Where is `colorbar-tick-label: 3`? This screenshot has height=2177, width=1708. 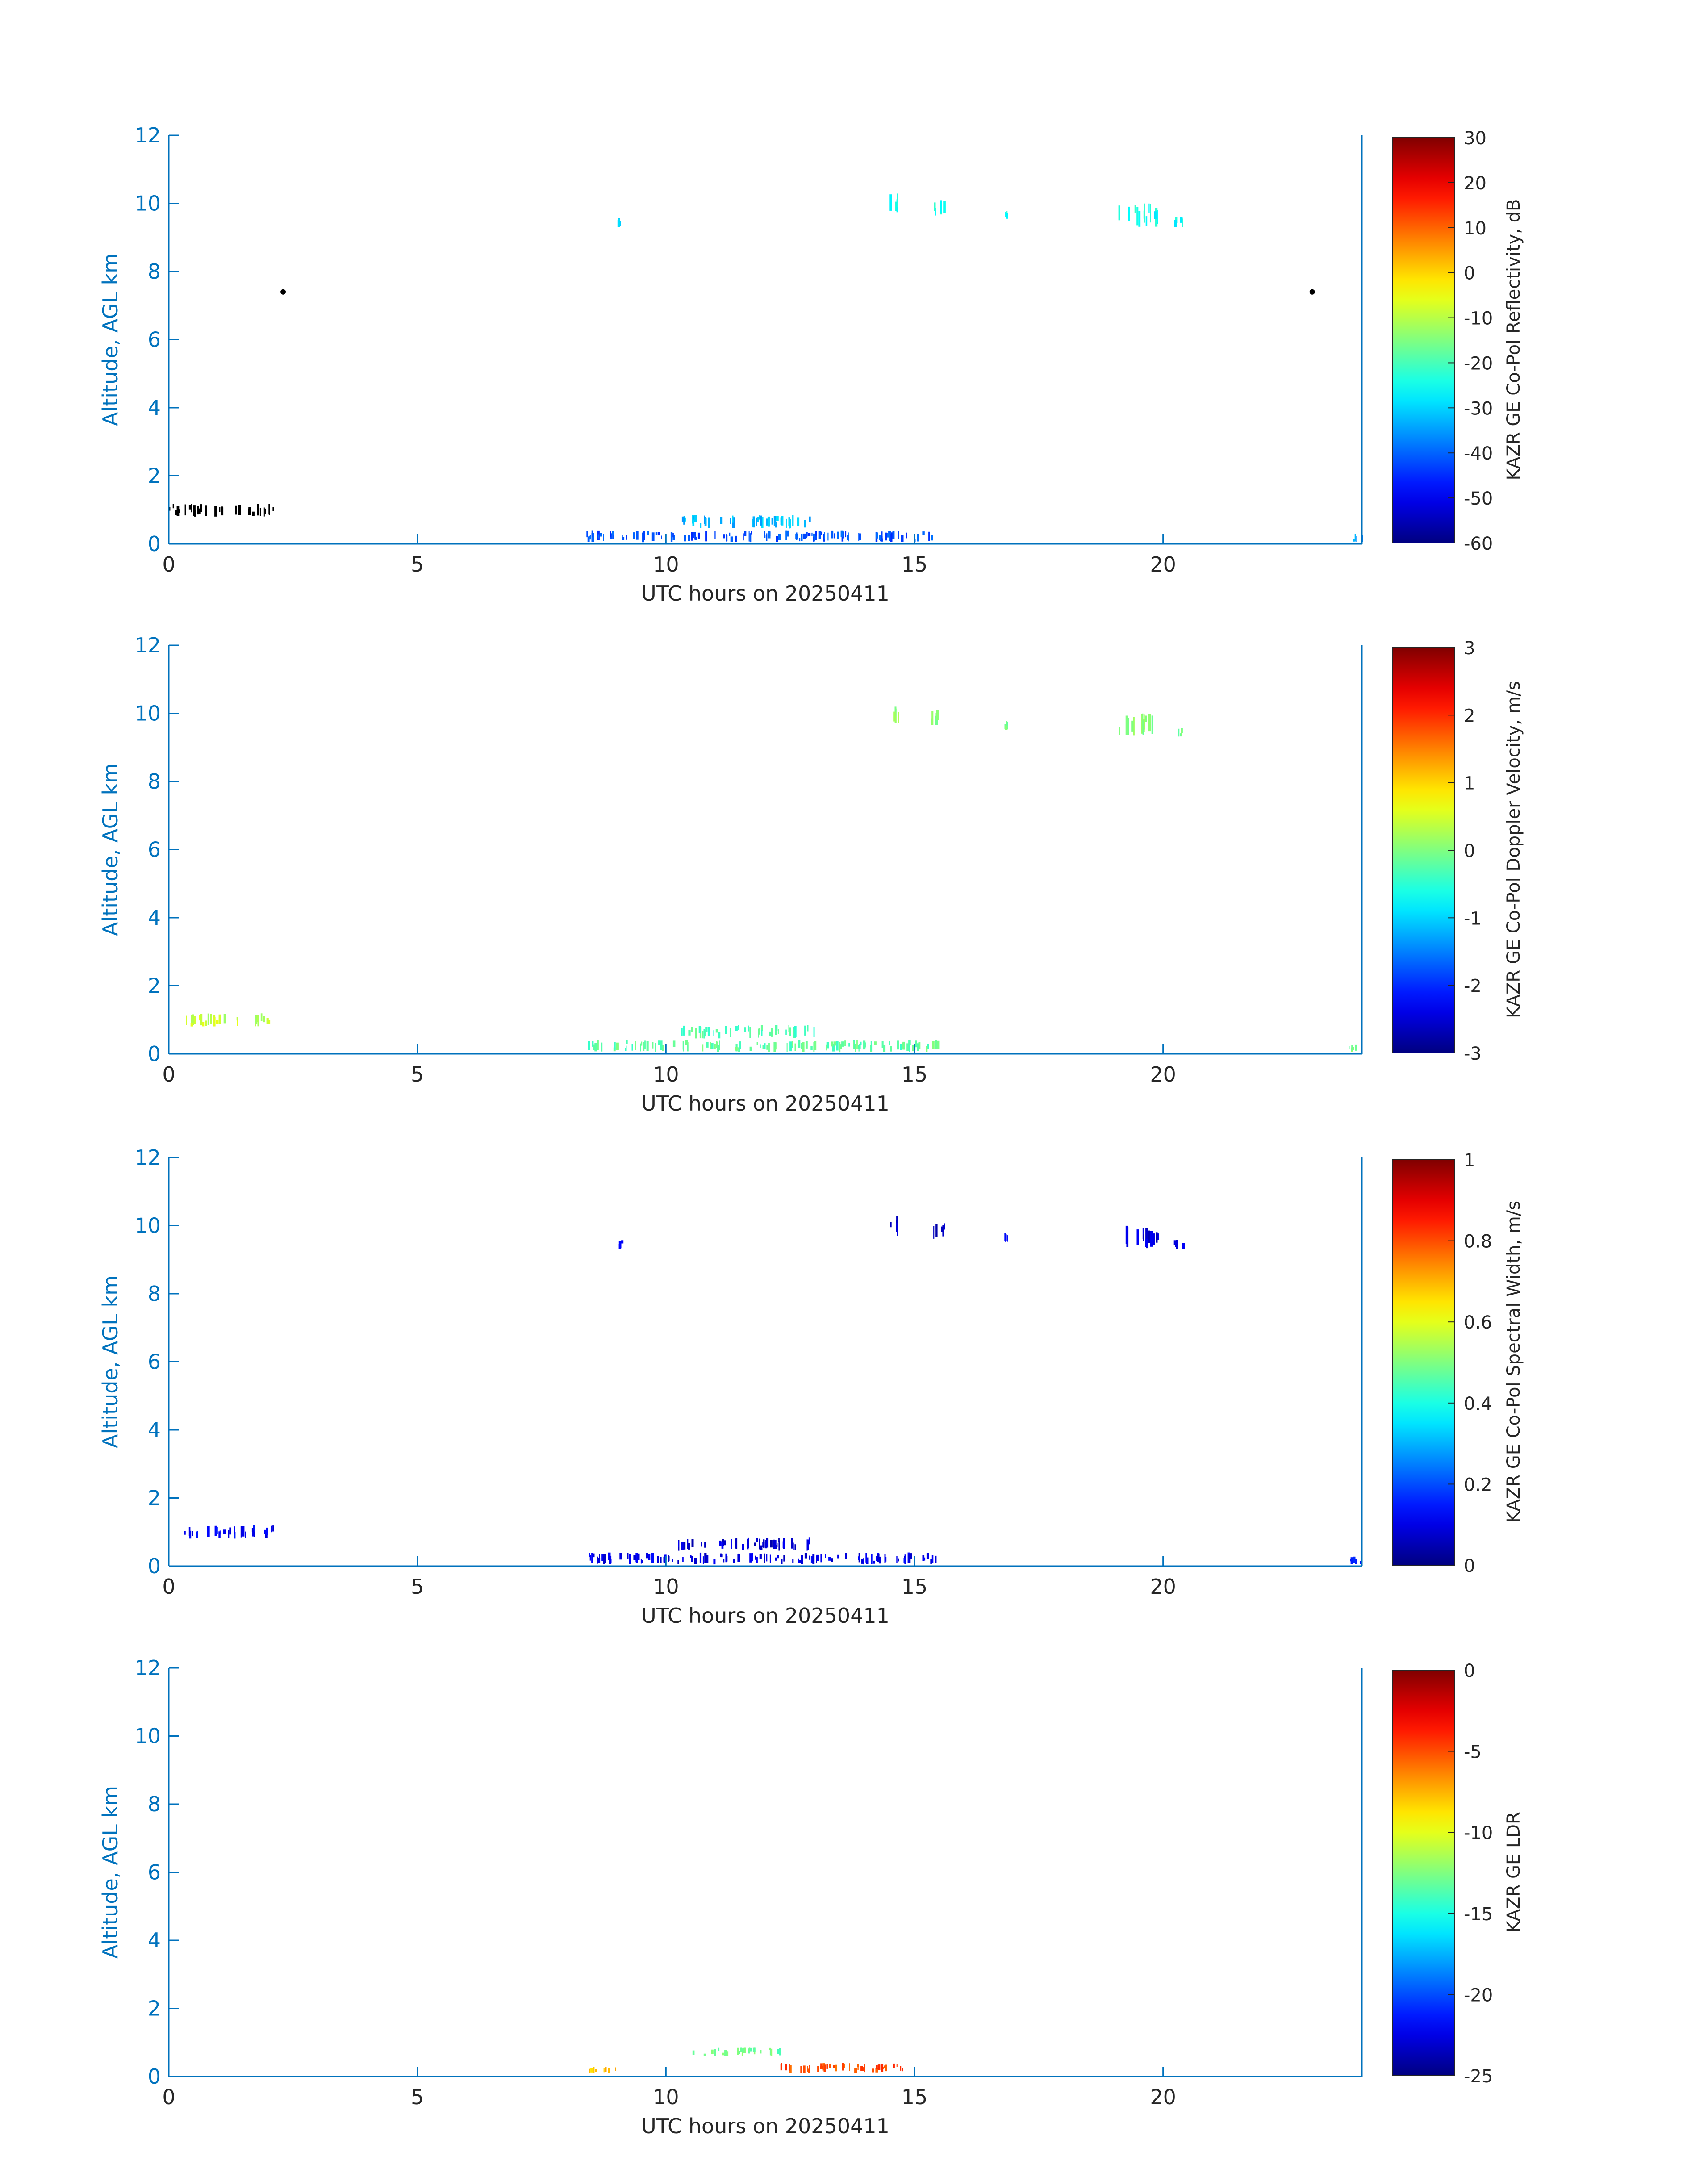 colorbar-tick-label: 3 is located at coordinates (1469, 648).